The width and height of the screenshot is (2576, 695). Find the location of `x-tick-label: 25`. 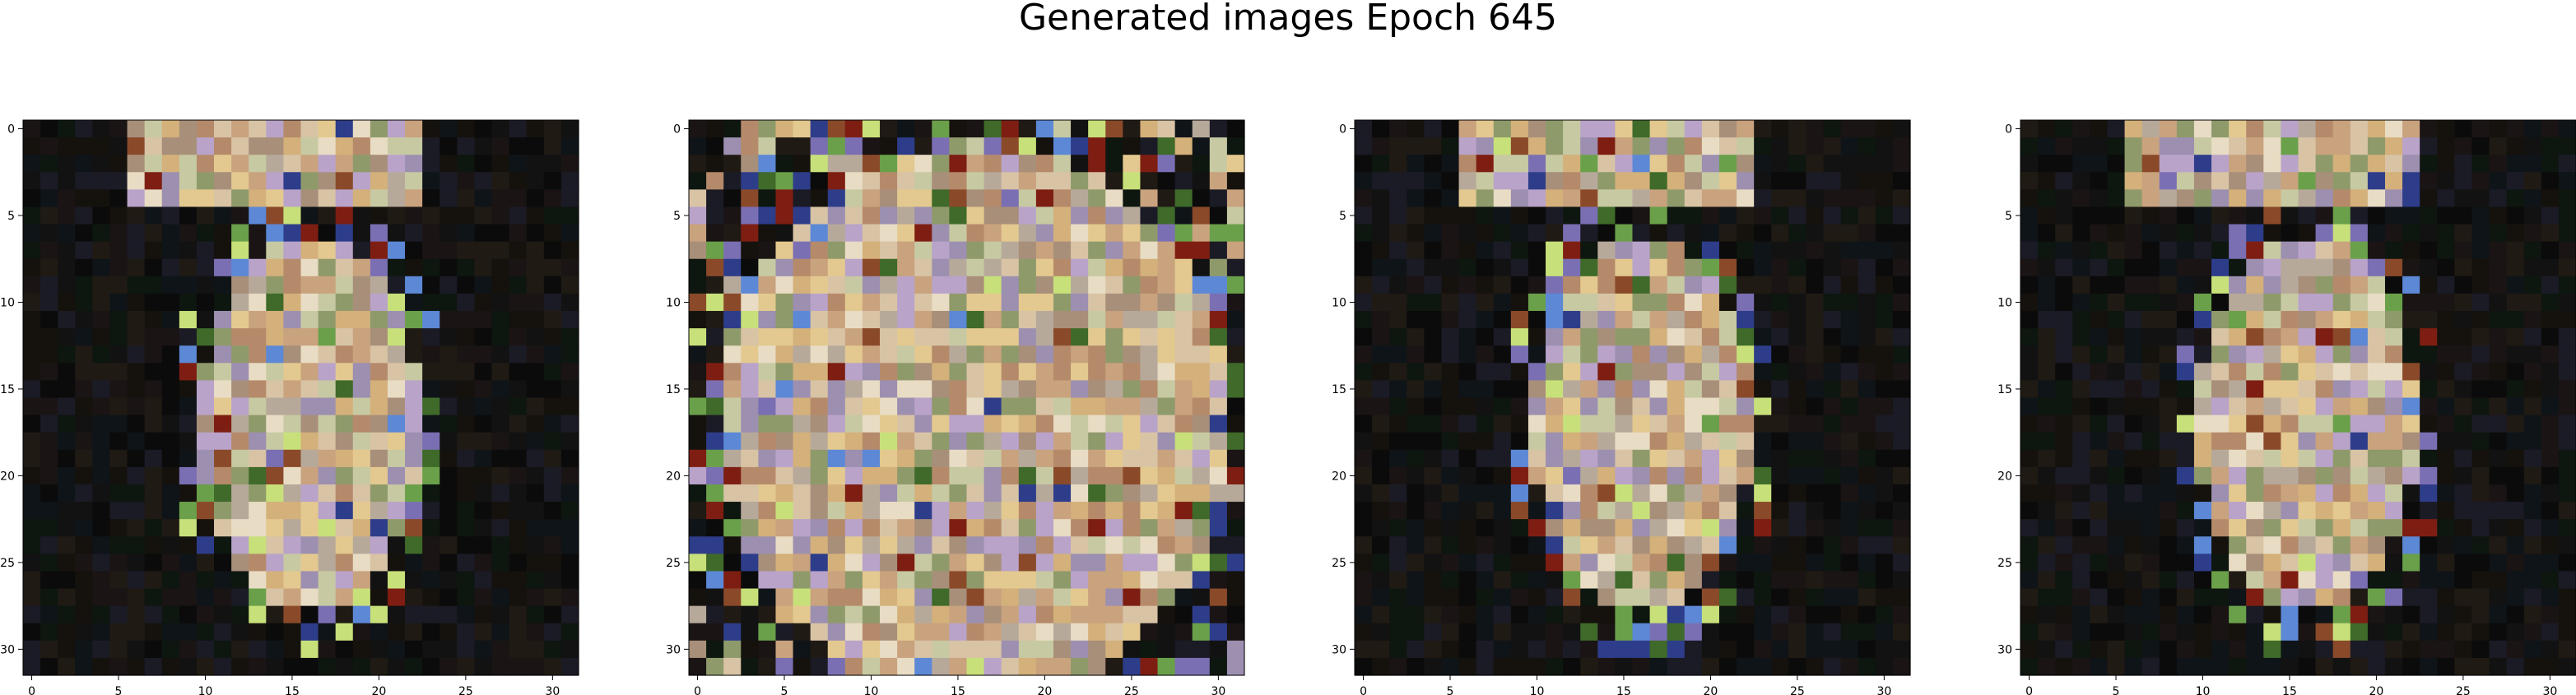

x-tick-label: 25 is located at coordinates (1798, 690).